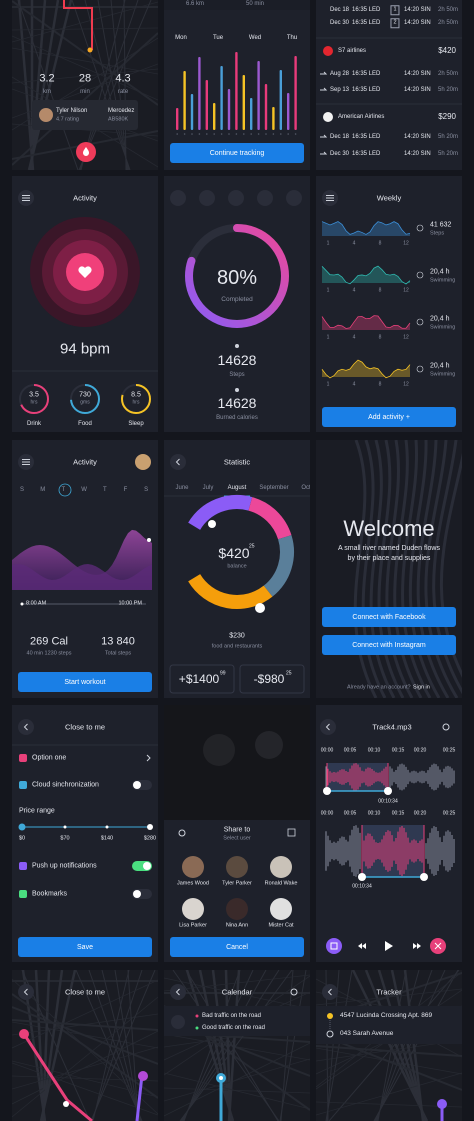 This screenshot has height=1121, width=474. I want to click on sign-in-link: Sign in, so click(421, 687).